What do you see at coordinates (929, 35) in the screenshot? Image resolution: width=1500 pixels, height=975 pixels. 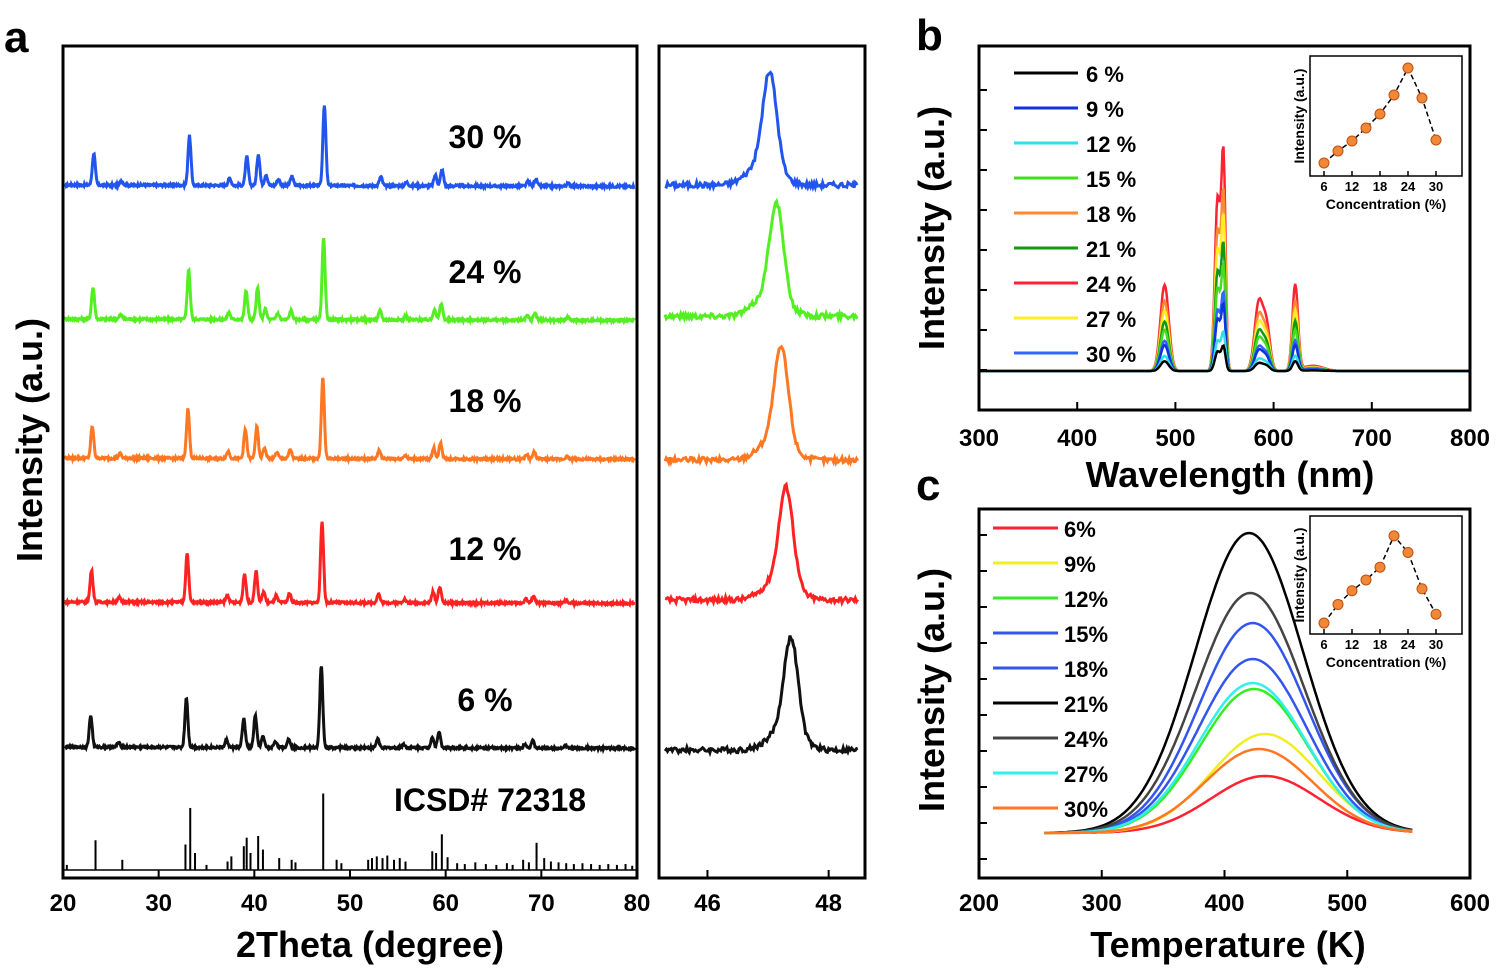 I see `panel-label-b: b` at bounding box center [929, 35].